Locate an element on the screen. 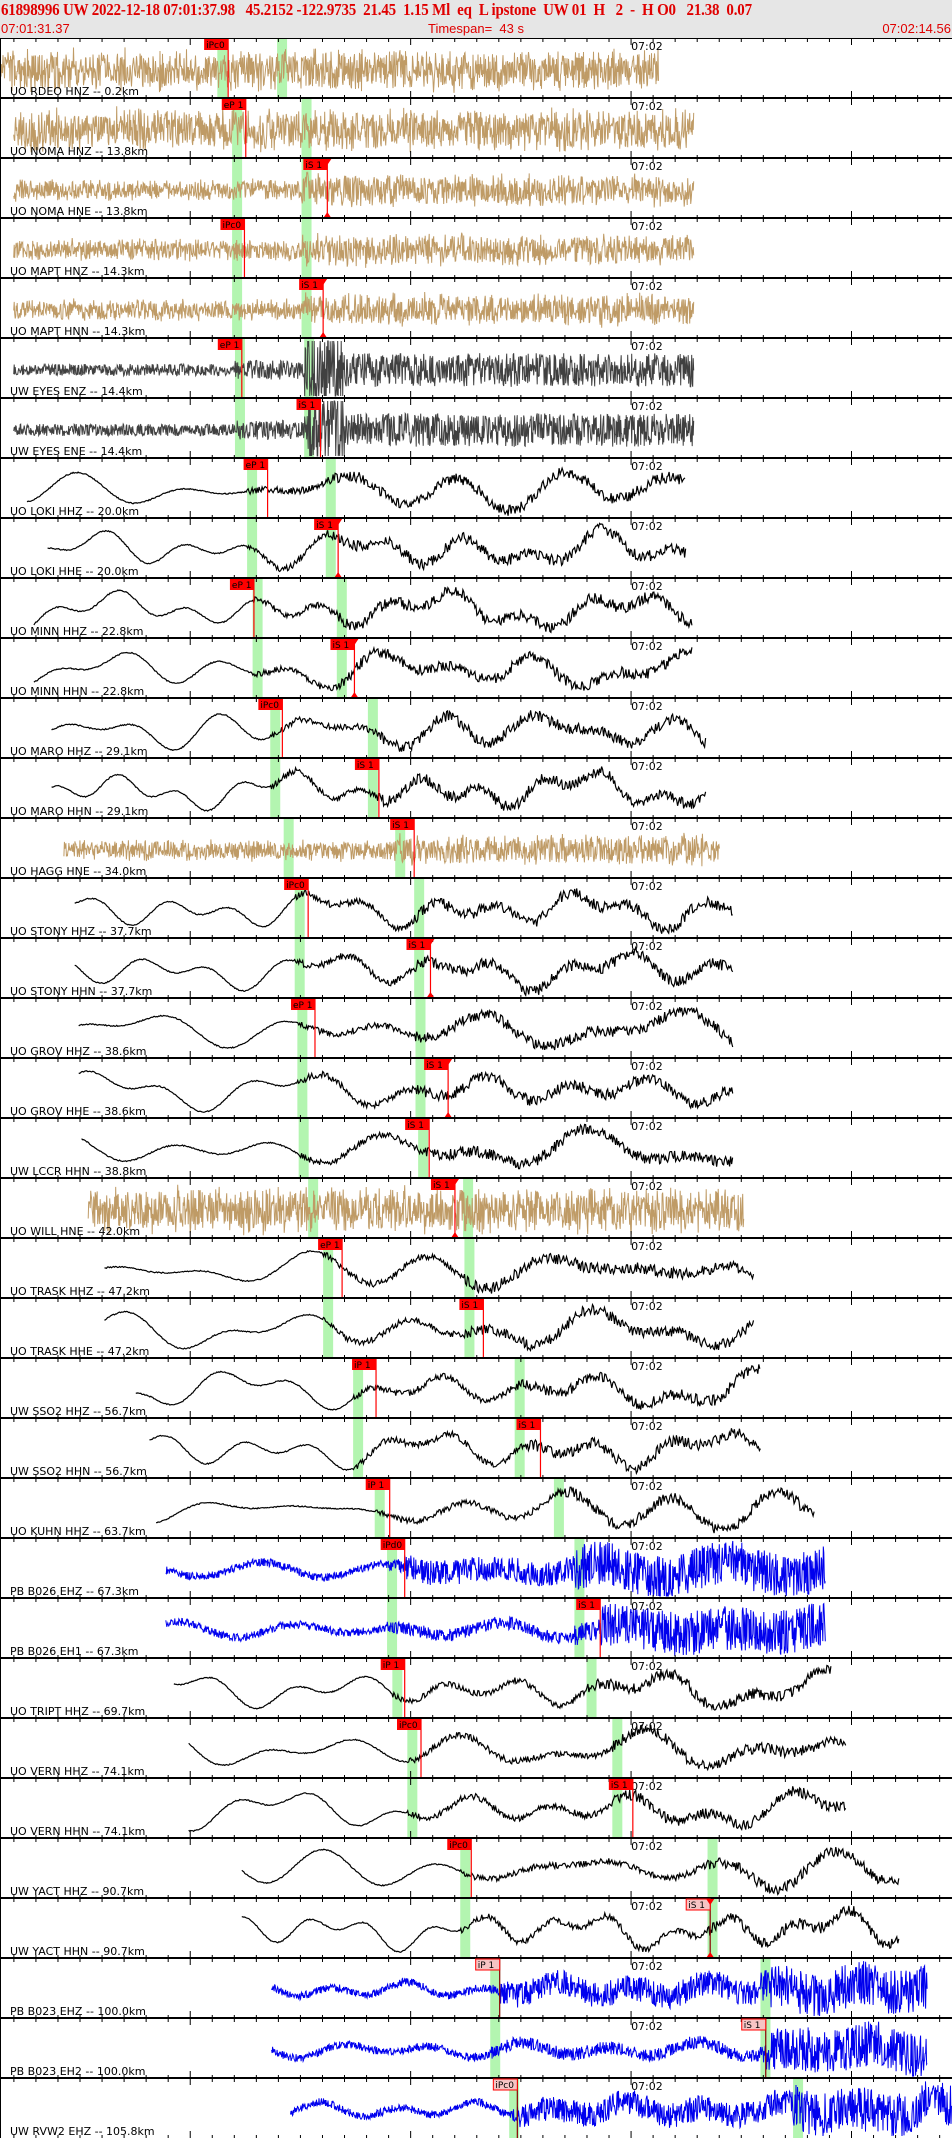 Image resolution: width=952 pixels, height=2138 pixels. trace-panel: 07:02 eP 1 UO GROV HHZ -- 38.6km is located at coordinates (476, 1027).